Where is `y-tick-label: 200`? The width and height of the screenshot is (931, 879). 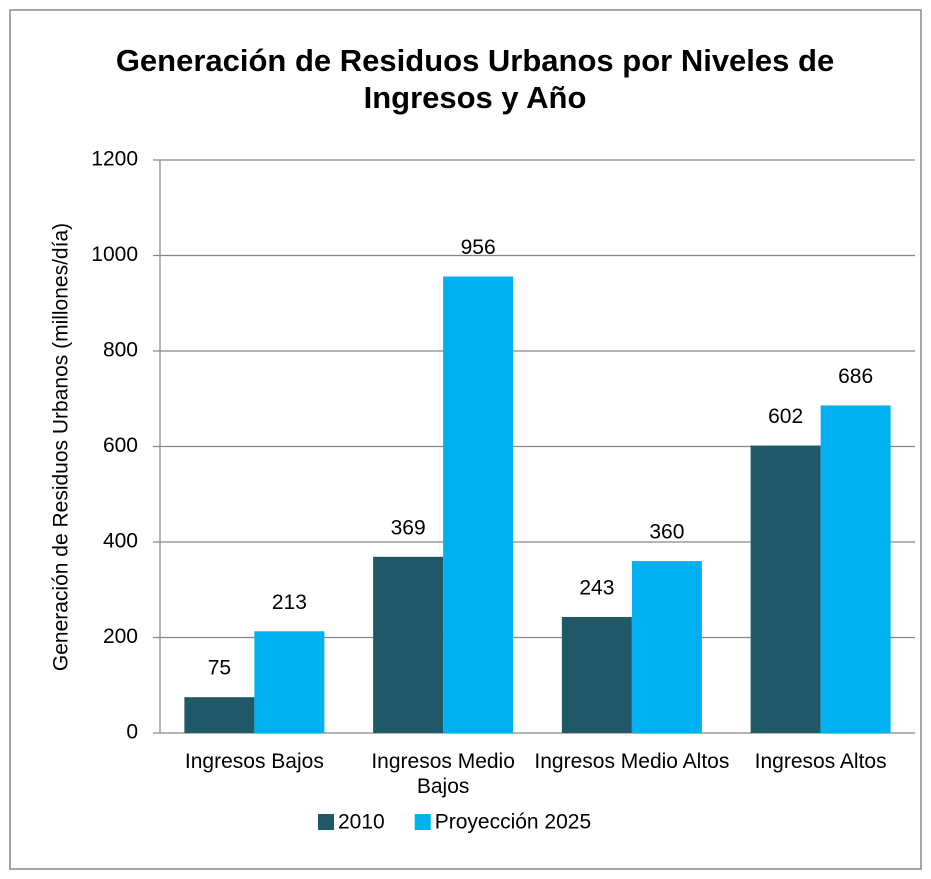
y-tick-label: 200 is located at coordinates (120, 636).